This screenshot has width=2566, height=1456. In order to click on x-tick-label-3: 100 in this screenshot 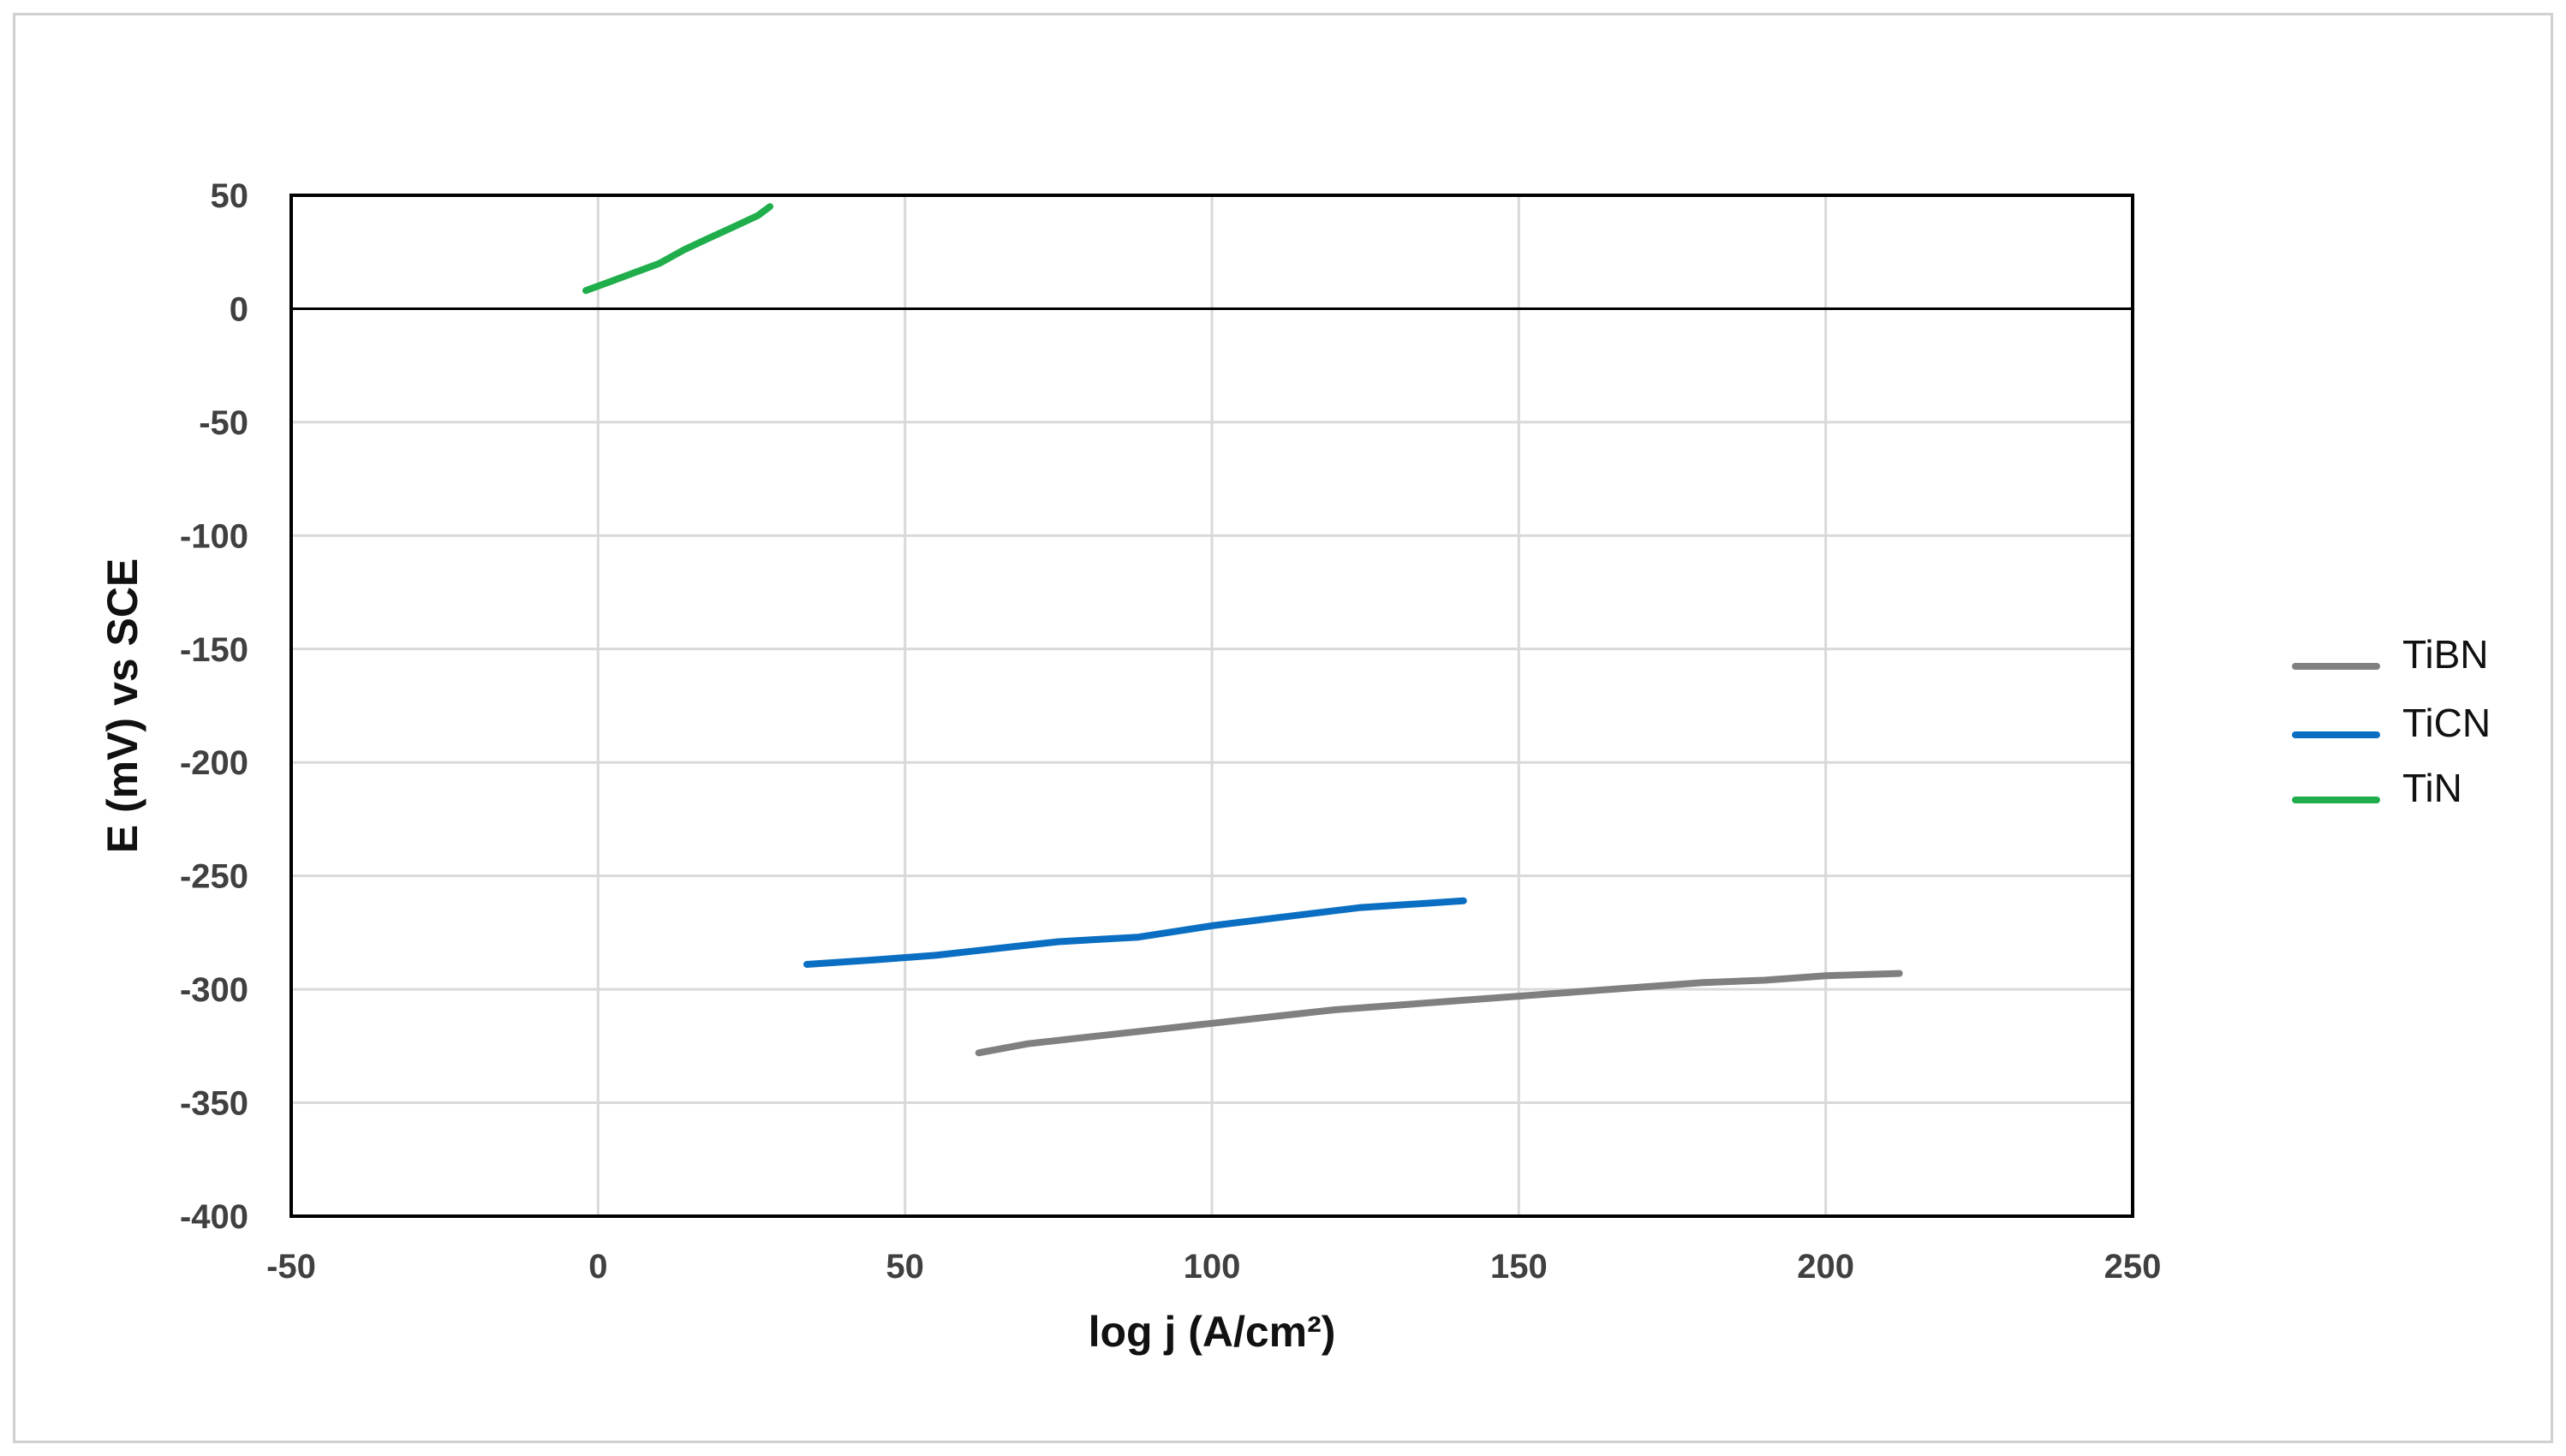, I will do `click(1212, 1267)`.